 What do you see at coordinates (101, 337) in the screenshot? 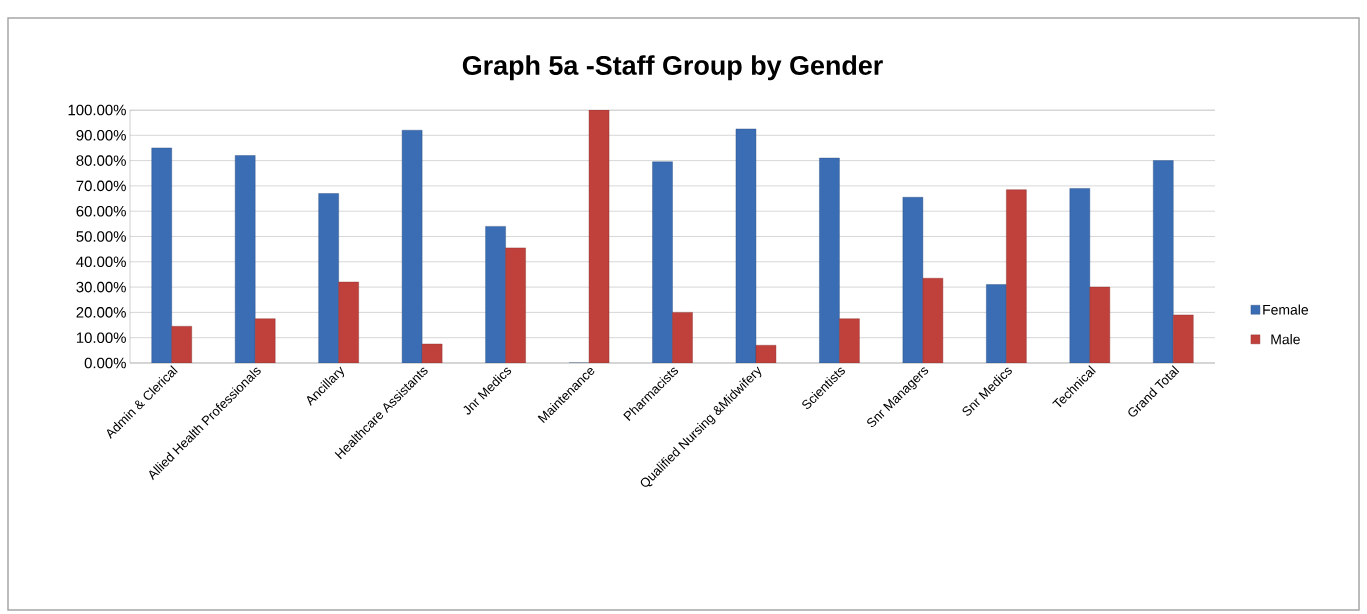
I see `y-tick-label: 10.00%` at bounding box center [101, 337].